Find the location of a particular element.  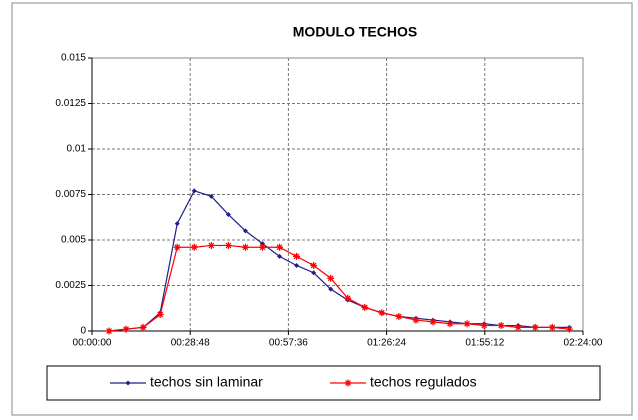

y-tick-label: 0 is located at coordinates (83, 331).